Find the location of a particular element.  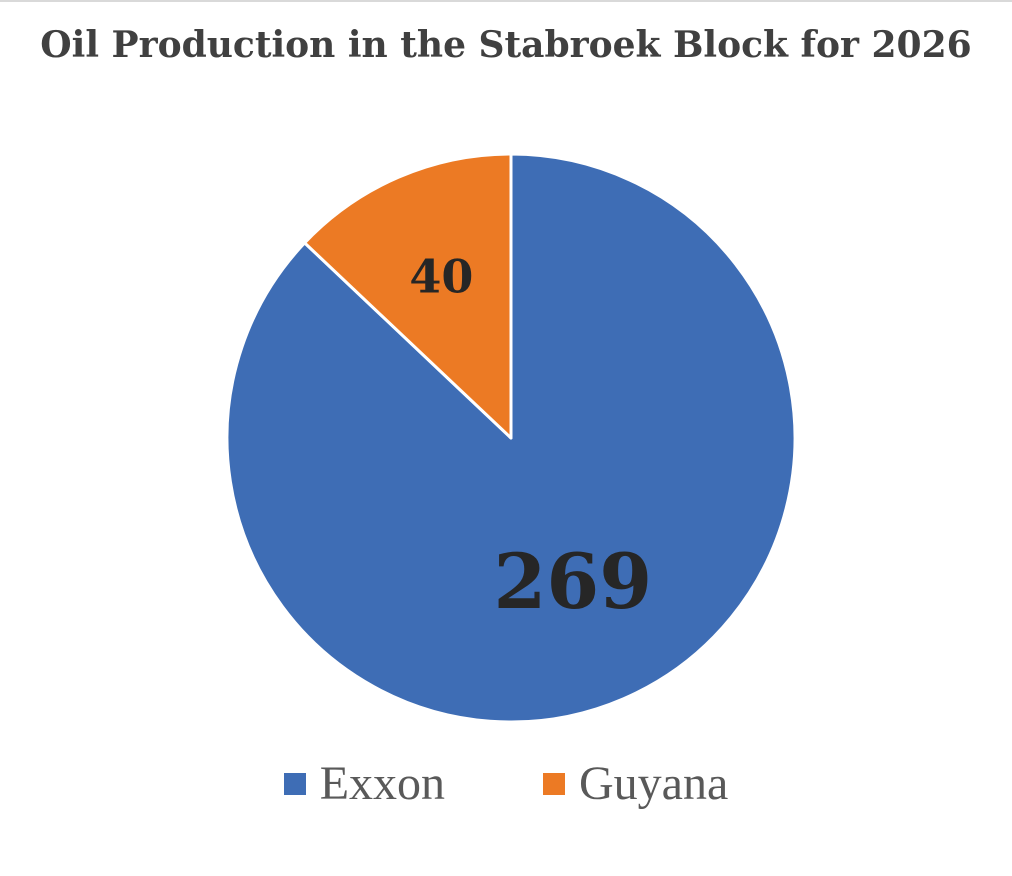

legend: Exxon Guyana is located at coordinates (506, 784).